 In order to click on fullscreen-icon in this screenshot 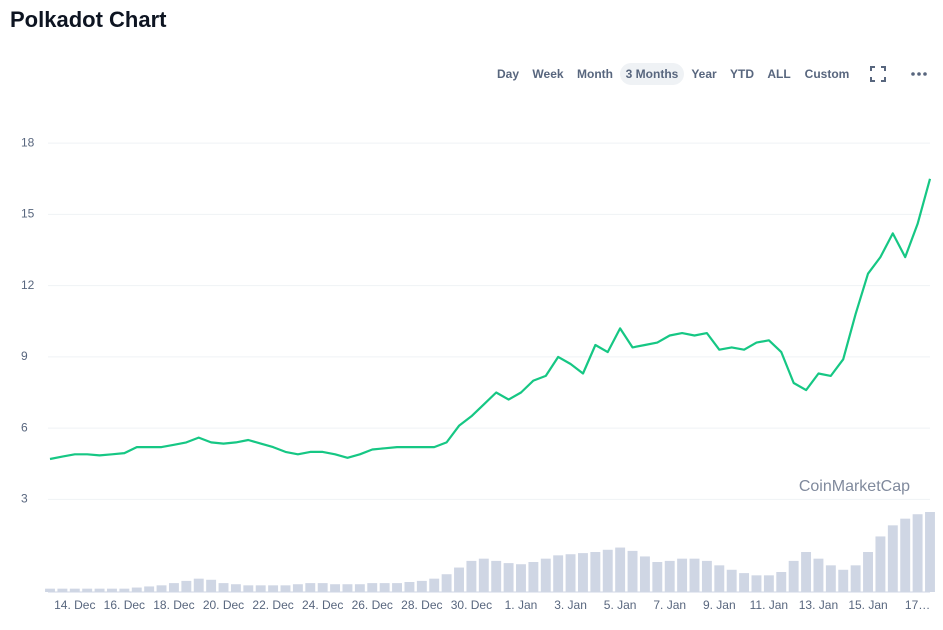, I will do `click(878, 74)`.